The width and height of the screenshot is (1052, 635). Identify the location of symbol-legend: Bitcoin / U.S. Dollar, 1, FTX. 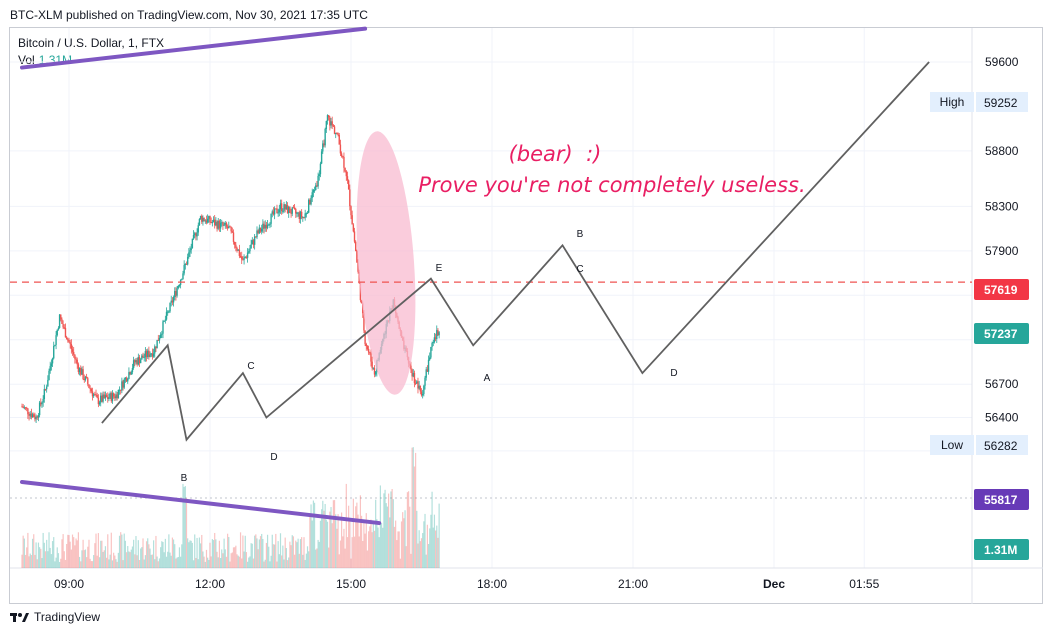
(91, 43).